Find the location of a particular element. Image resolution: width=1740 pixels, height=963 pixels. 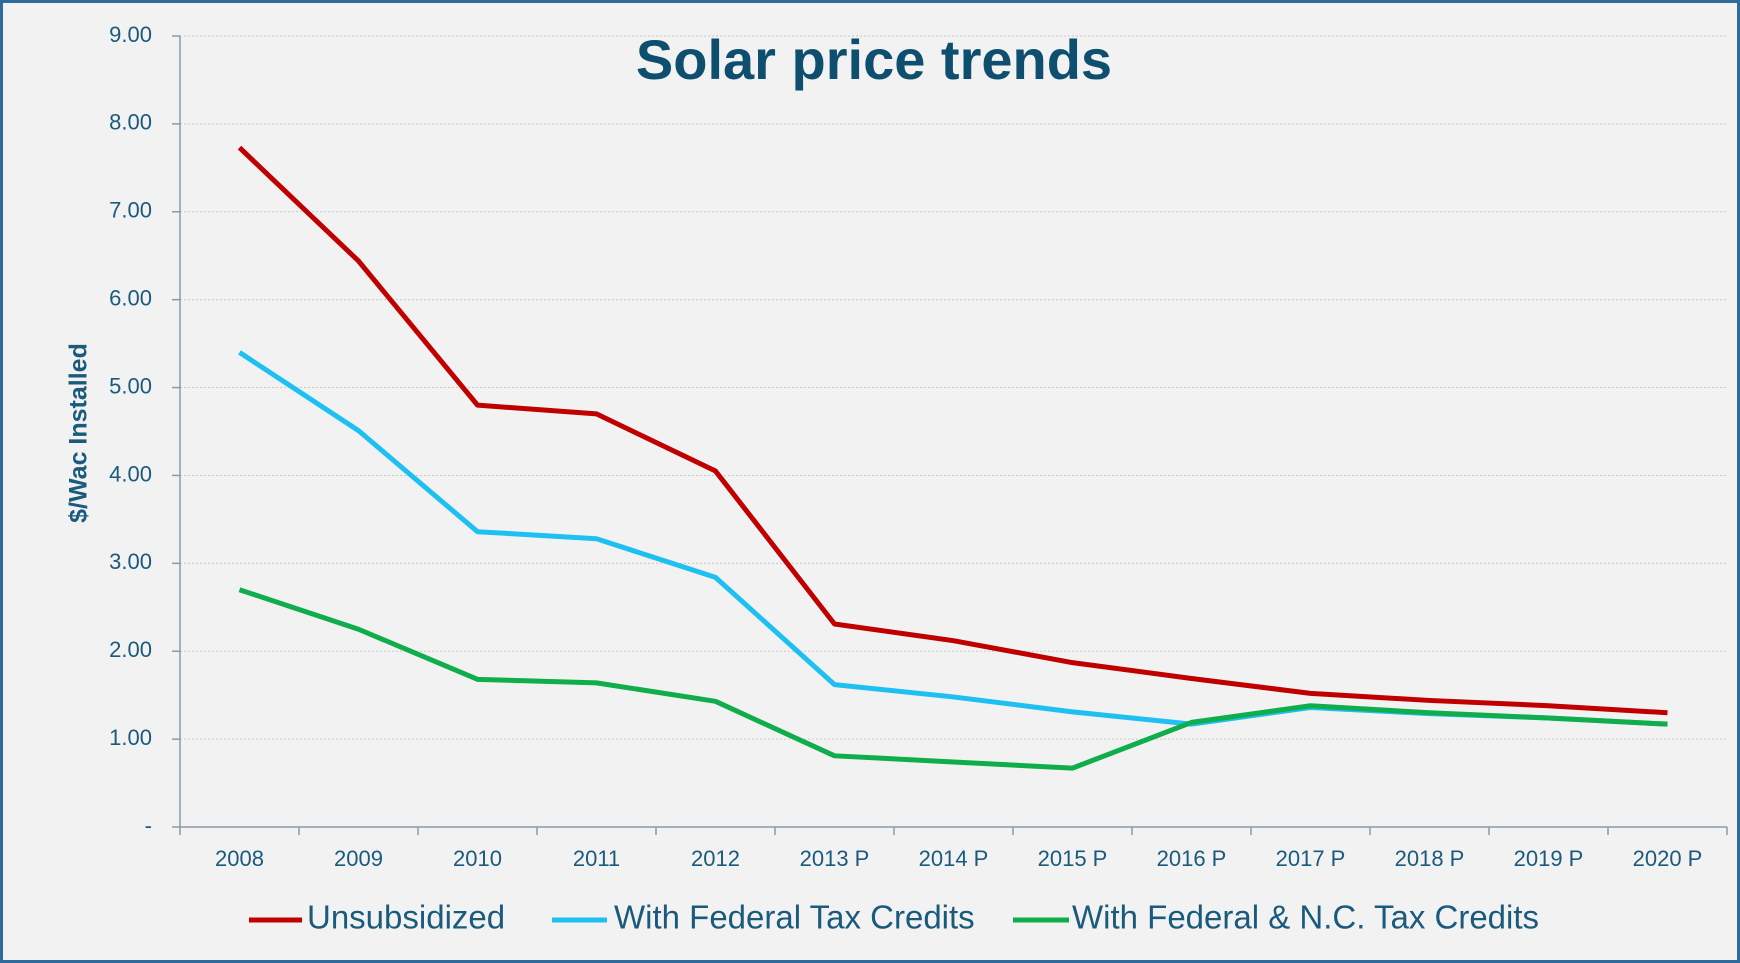

x-tick-label: 2015 P is located at coordinates (1073, 858).